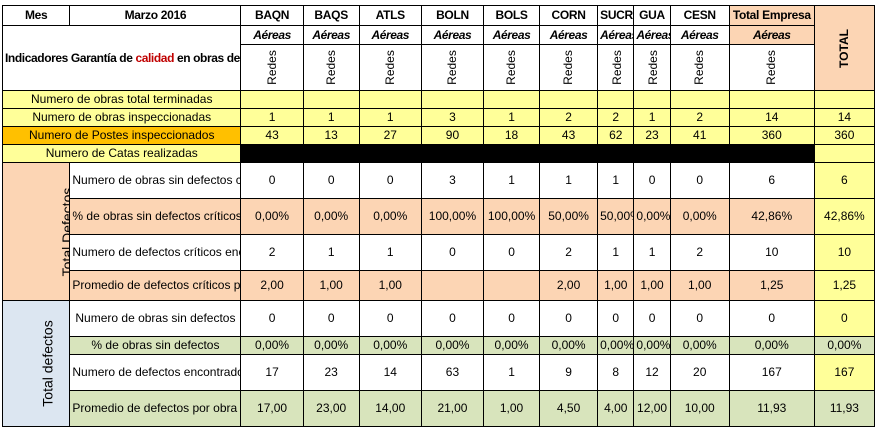  What do you see at coordinates (699, 372) in the screenshot?
I see `value-cell: 20` at bounding box center [699, 372].